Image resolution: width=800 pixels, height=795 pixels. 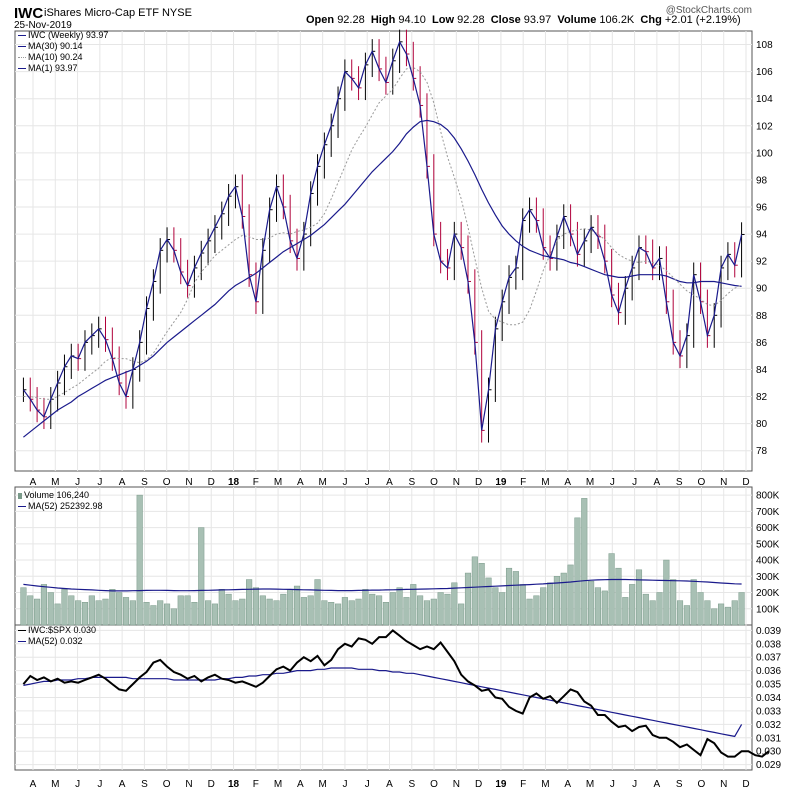 What do you see at coordinates (764, 72) in the screenshot?
I see `price-y-tick-label: 106` at bounding box center [764, 72].